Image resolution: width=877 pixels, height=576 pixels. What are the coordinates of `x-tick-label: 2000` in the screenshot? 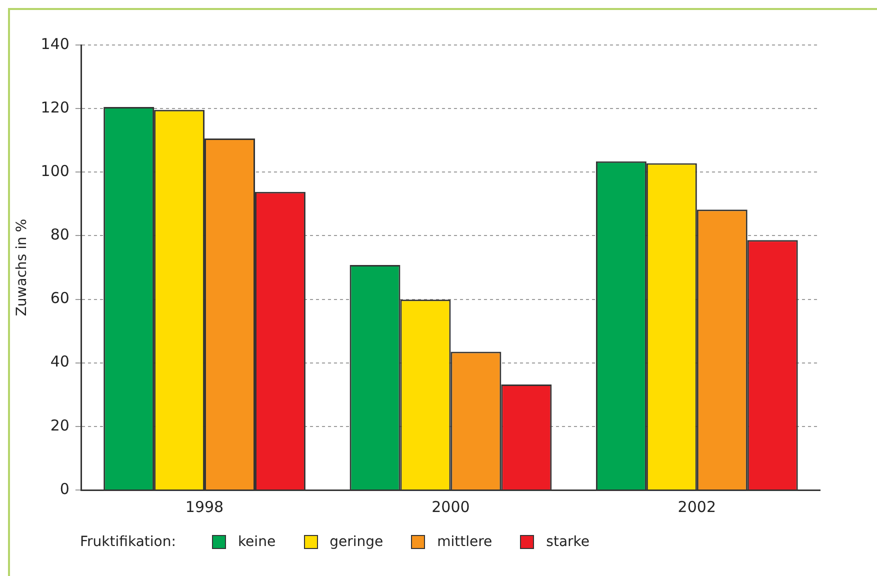 It's located at (451, 507).